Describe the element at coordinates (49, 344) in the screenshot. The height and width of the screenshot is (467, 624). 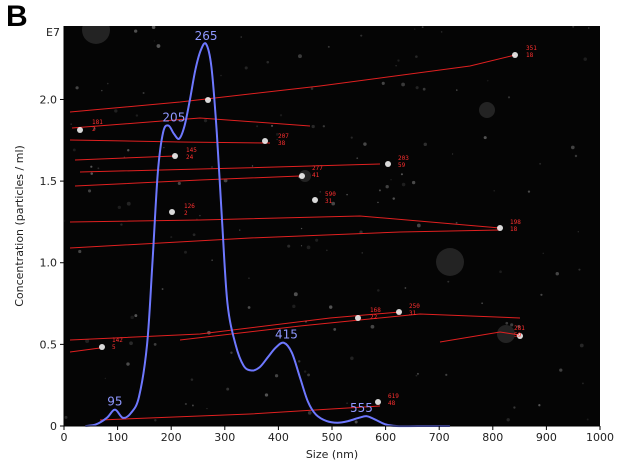
I see `y-tick-label: 0.5` at that location.